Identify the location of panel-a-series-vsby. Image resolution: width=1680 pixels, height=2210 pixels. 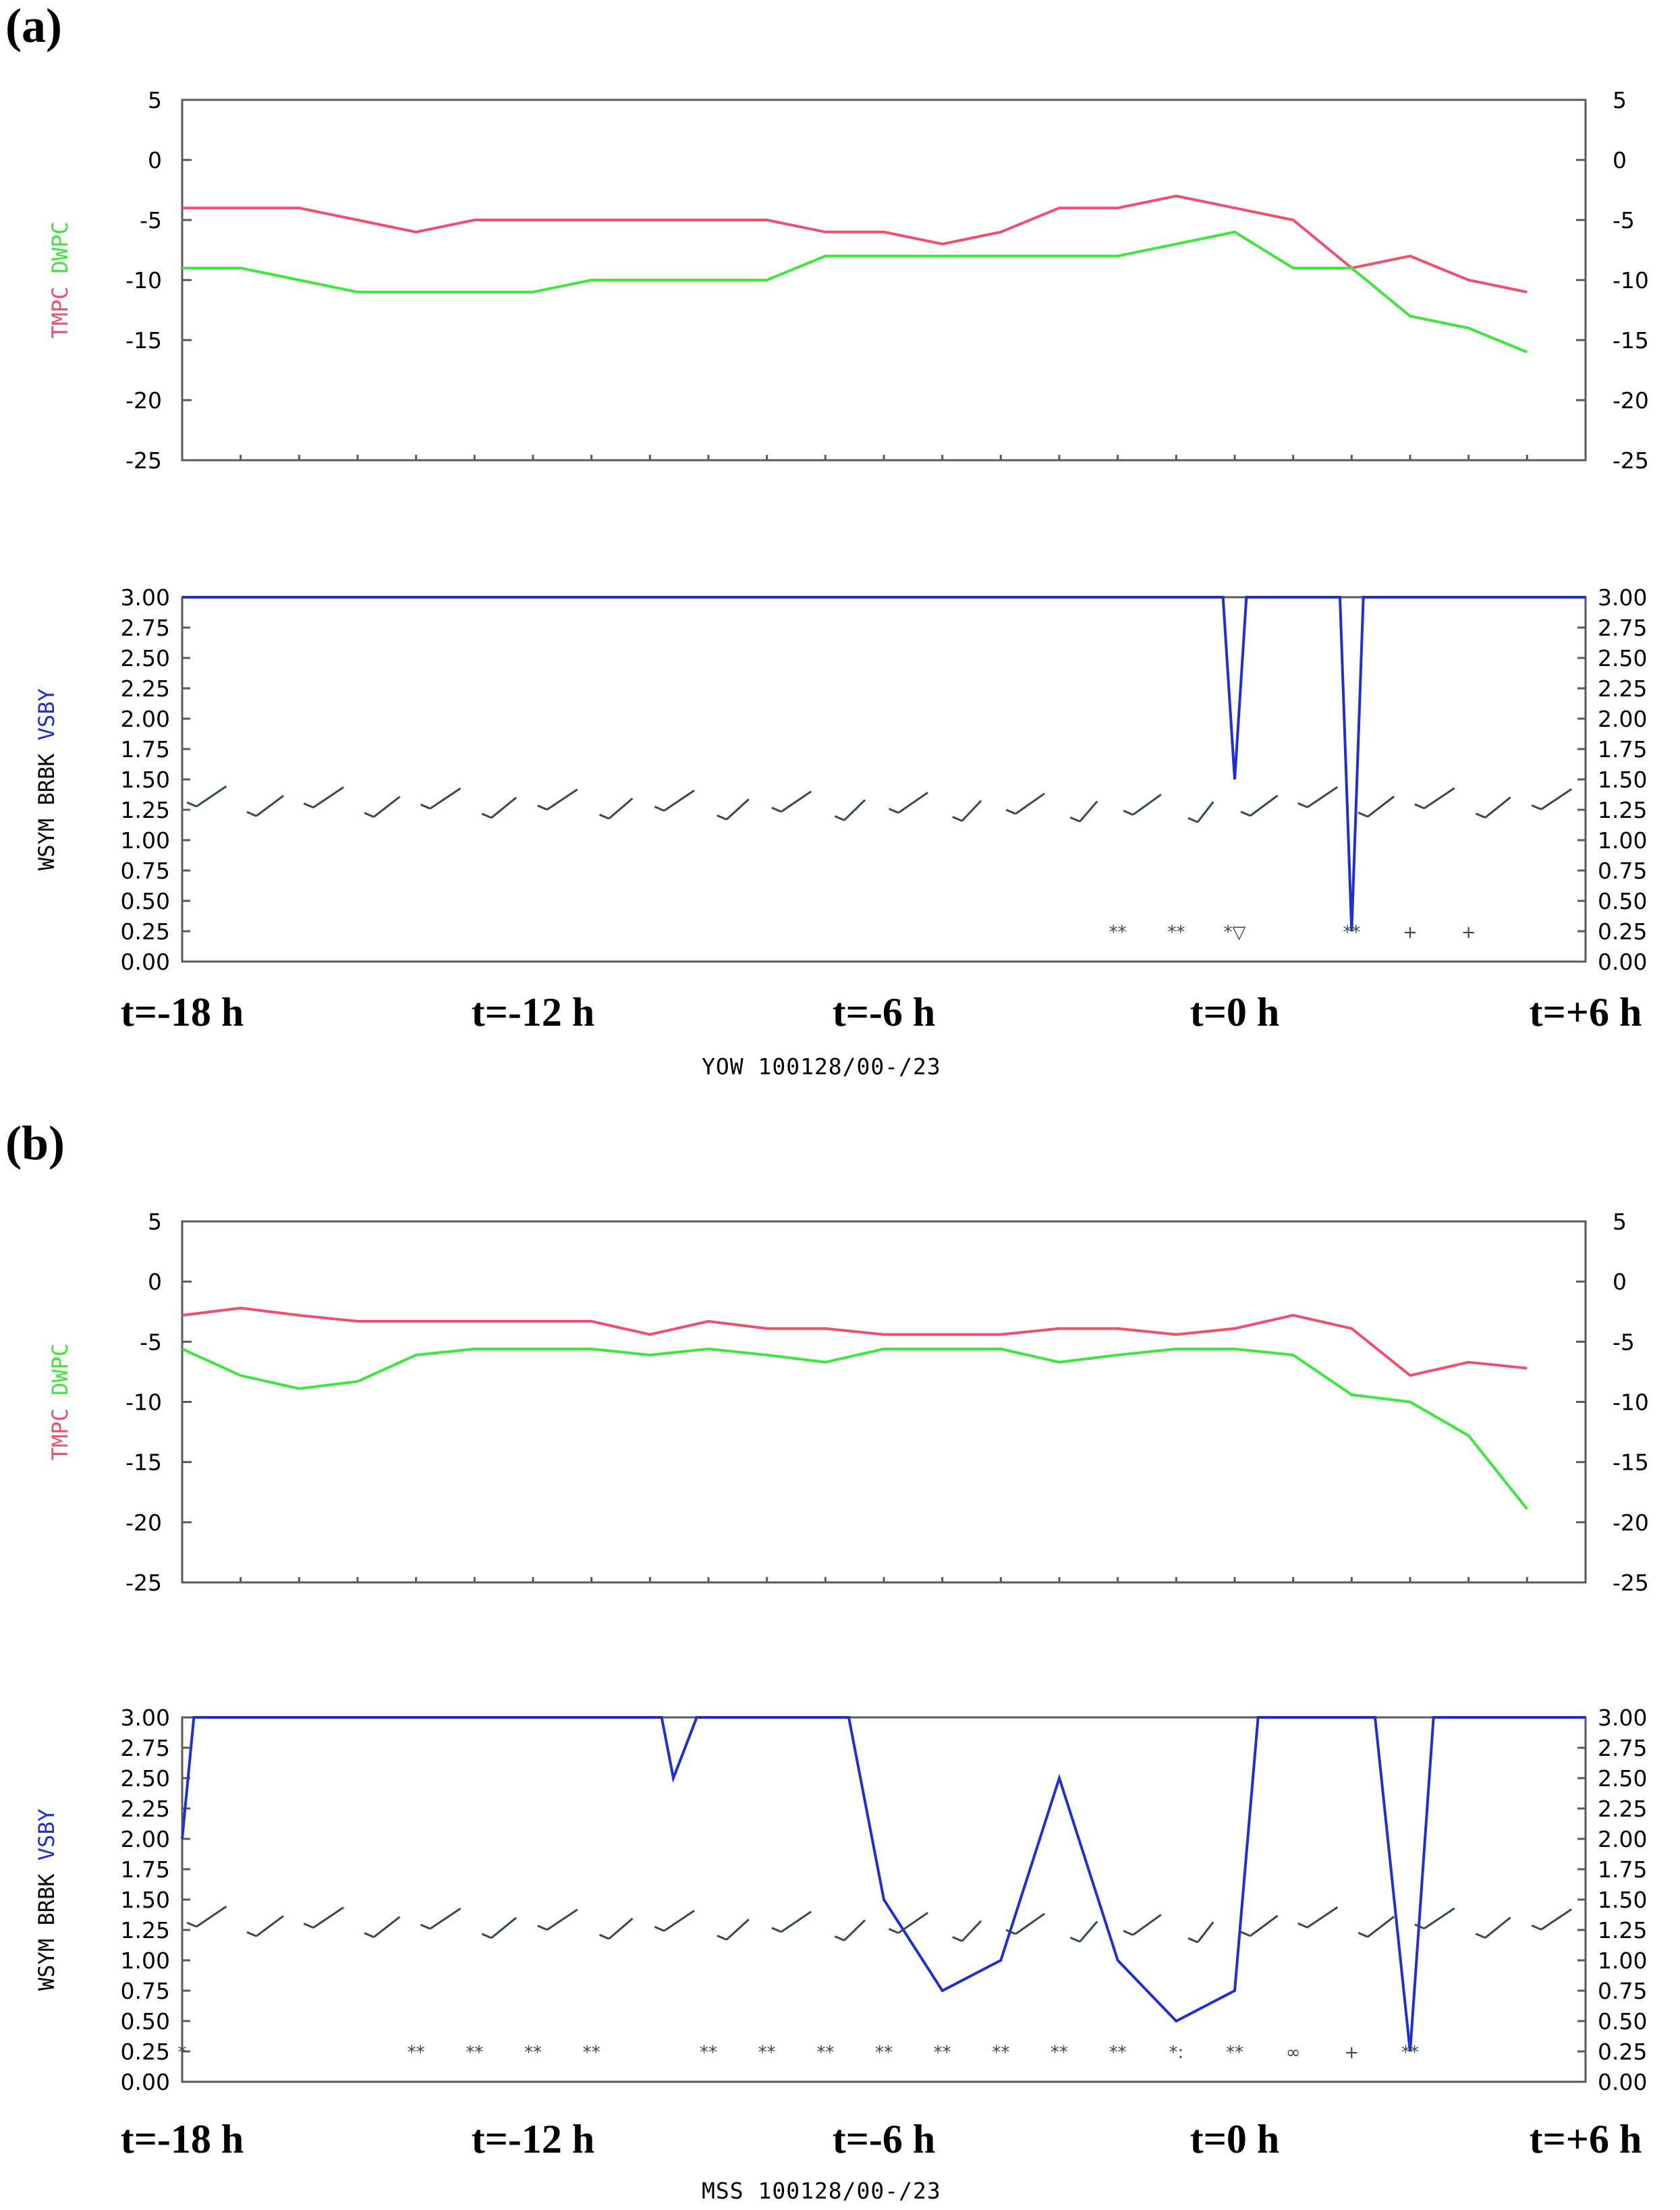
(884, 764).